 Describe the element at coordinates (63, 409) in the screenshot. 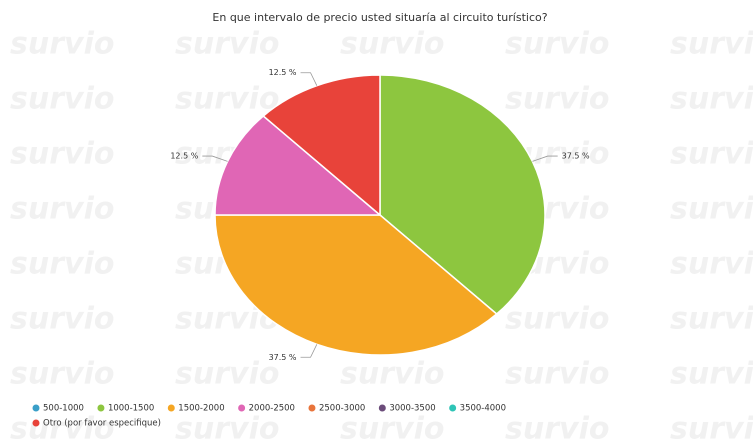

I see `legend-label: 500-1000` at that location.